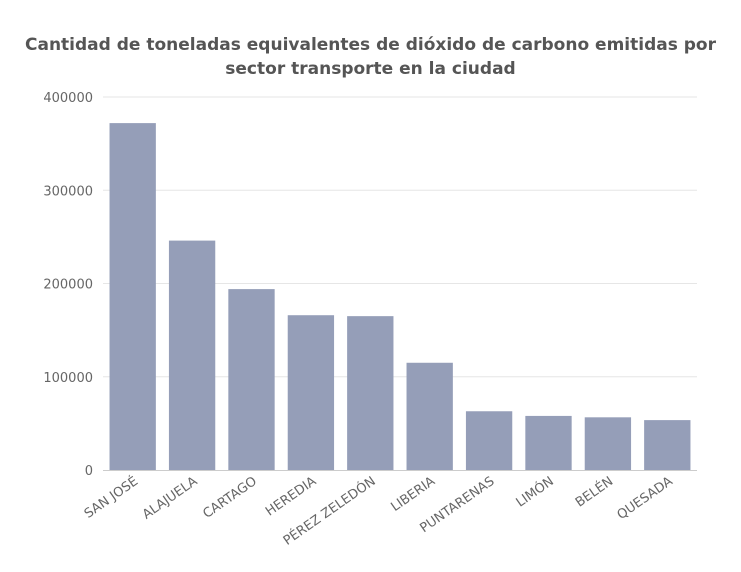 The width and height of the screenshot is (741, 572). Describe the element at coordinates (535, 491) in the screenshot. I see `x-tick-label: LIMÓN` at that location.